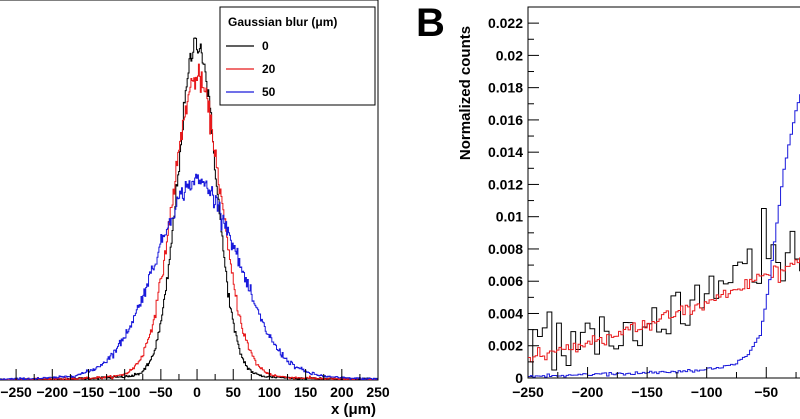 Image resolution: width=800 pixels, height=419 pixels. What do you see at coordinates (766, 392) in the screenshot?
I see `panel-b-x-tick-label: −50` at bounding box center [766, 392].